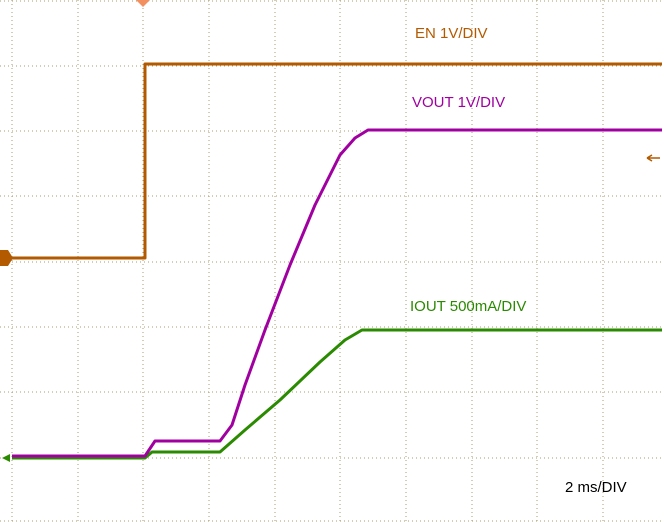 This screenshot has height=522, width=664. What do you see at coordinates (6, 258) in the screenshot?
I see `en-ground-marker` at bounding box center [6, 258].